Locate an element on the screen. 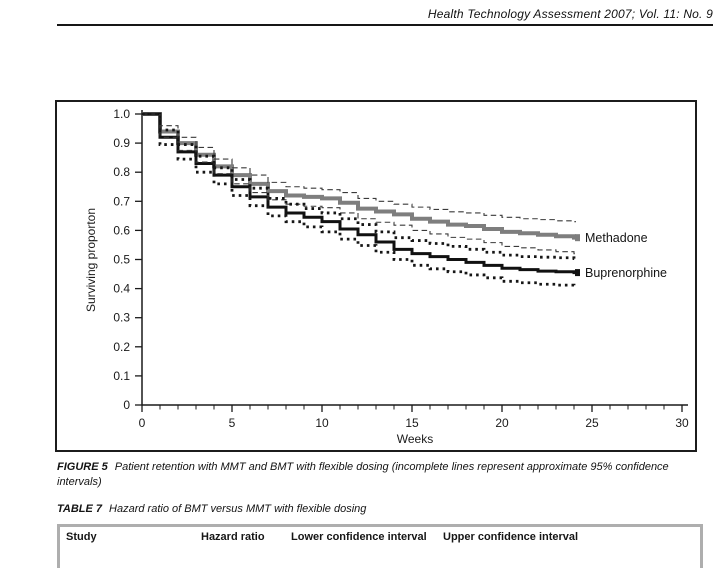 The image size is (720, 568). methadone-curve is located at coordinates (359, 176).